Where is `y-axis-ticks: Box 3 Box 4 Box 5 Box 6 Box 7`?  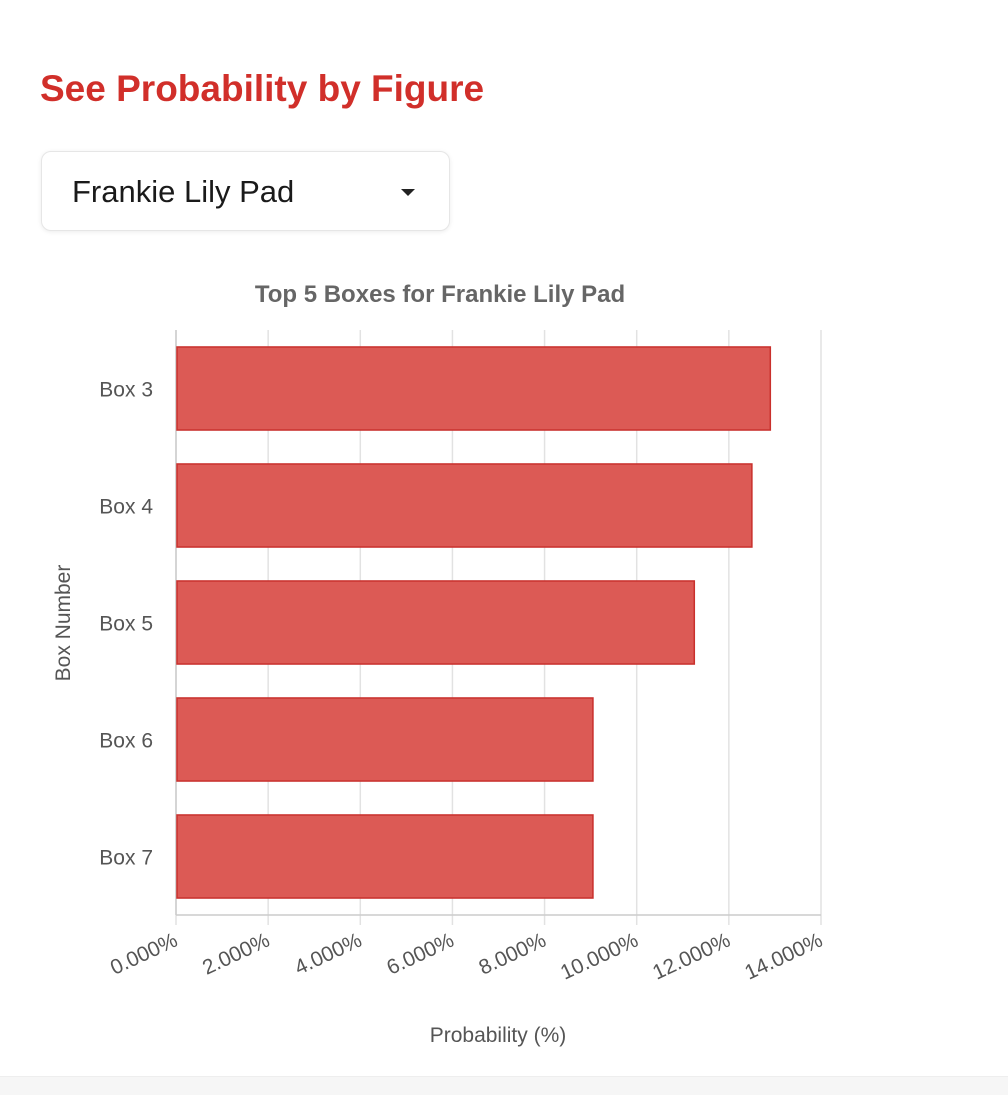
y-axis-ticks: Box 3 Box 4 Box 5 Box 6 Box 7 is located at coordinates (126, 624).